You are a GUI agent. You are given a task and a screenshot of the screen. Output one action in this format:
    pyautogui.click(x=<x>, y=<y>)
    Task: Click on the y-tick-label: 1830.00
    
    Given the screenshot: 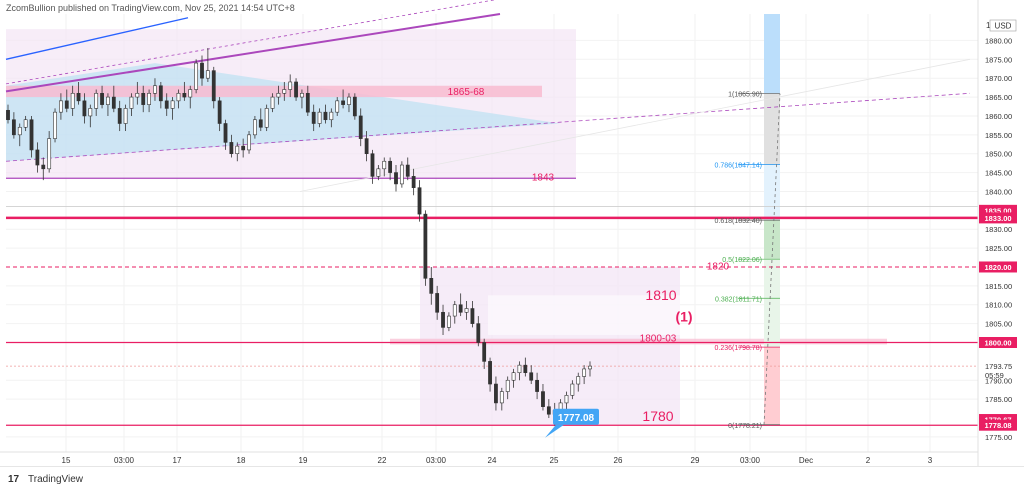 What is the action you would take?
    pyautogui.click(x=998, y=229)
    